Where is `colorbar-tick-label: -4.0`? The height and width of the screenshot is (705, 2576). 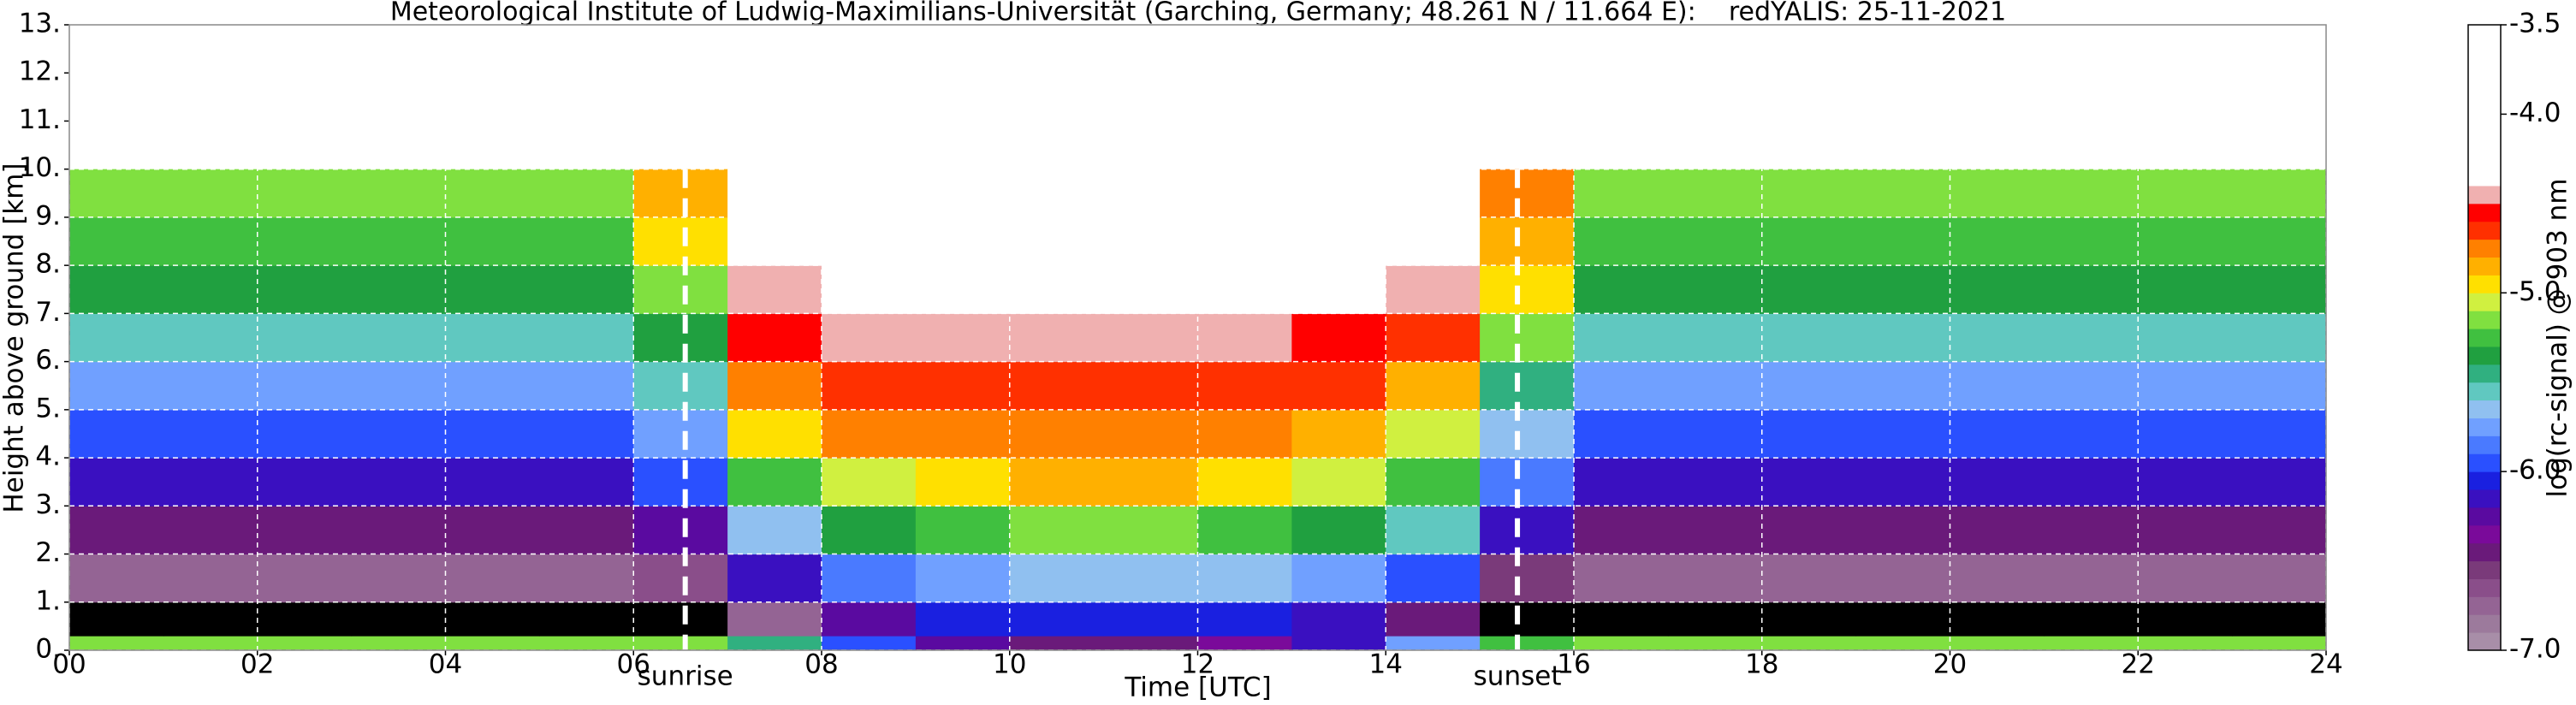 colorbar-tick-label: -4.0 is located at coordinates (2535, 113).